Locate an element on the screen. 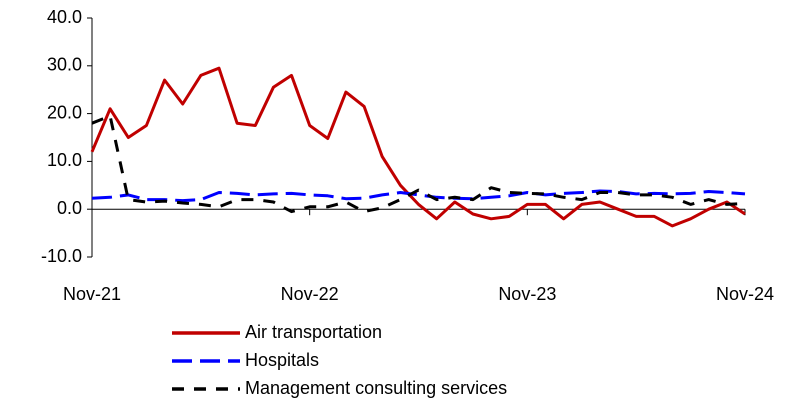  y-tick-label: 10.0 is located at coordinates (64, 160).